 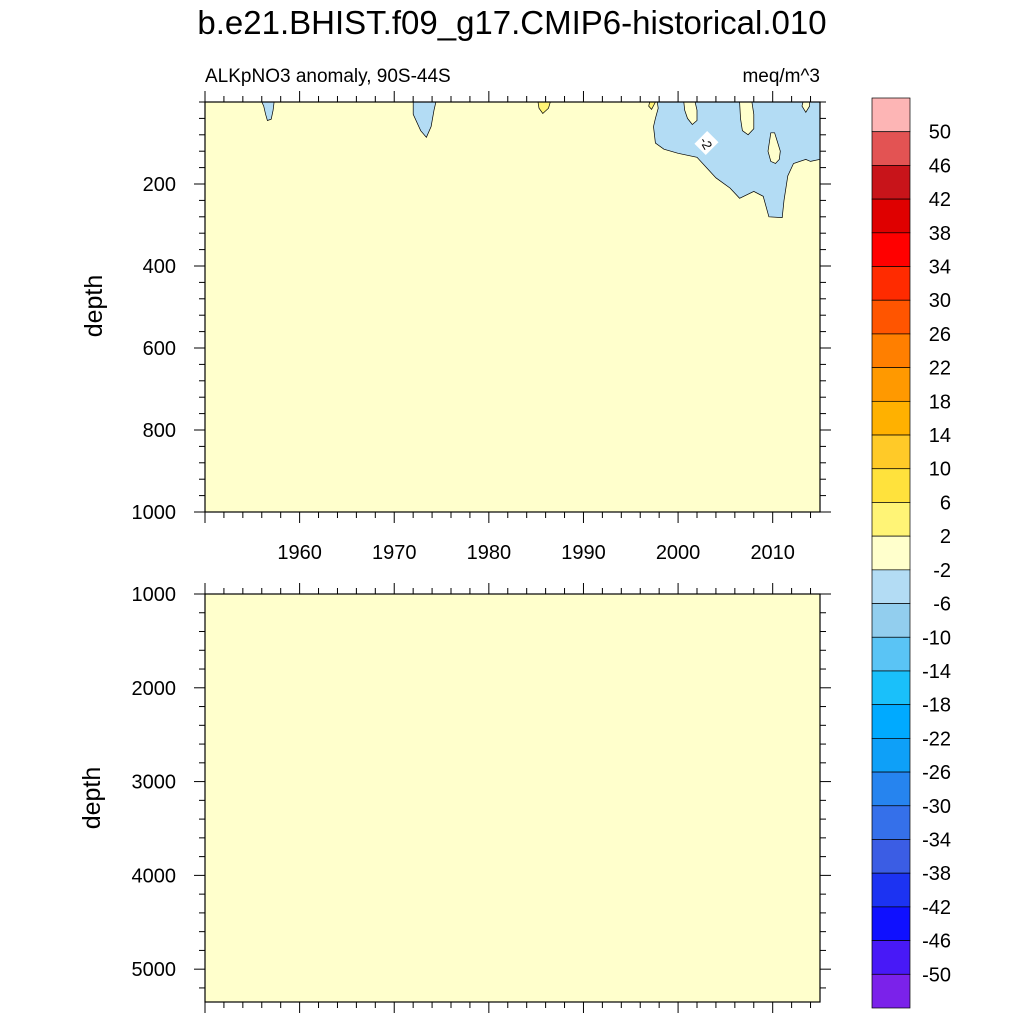 I want to click on x-tick-label: 1990, so click(x=583, y=553).